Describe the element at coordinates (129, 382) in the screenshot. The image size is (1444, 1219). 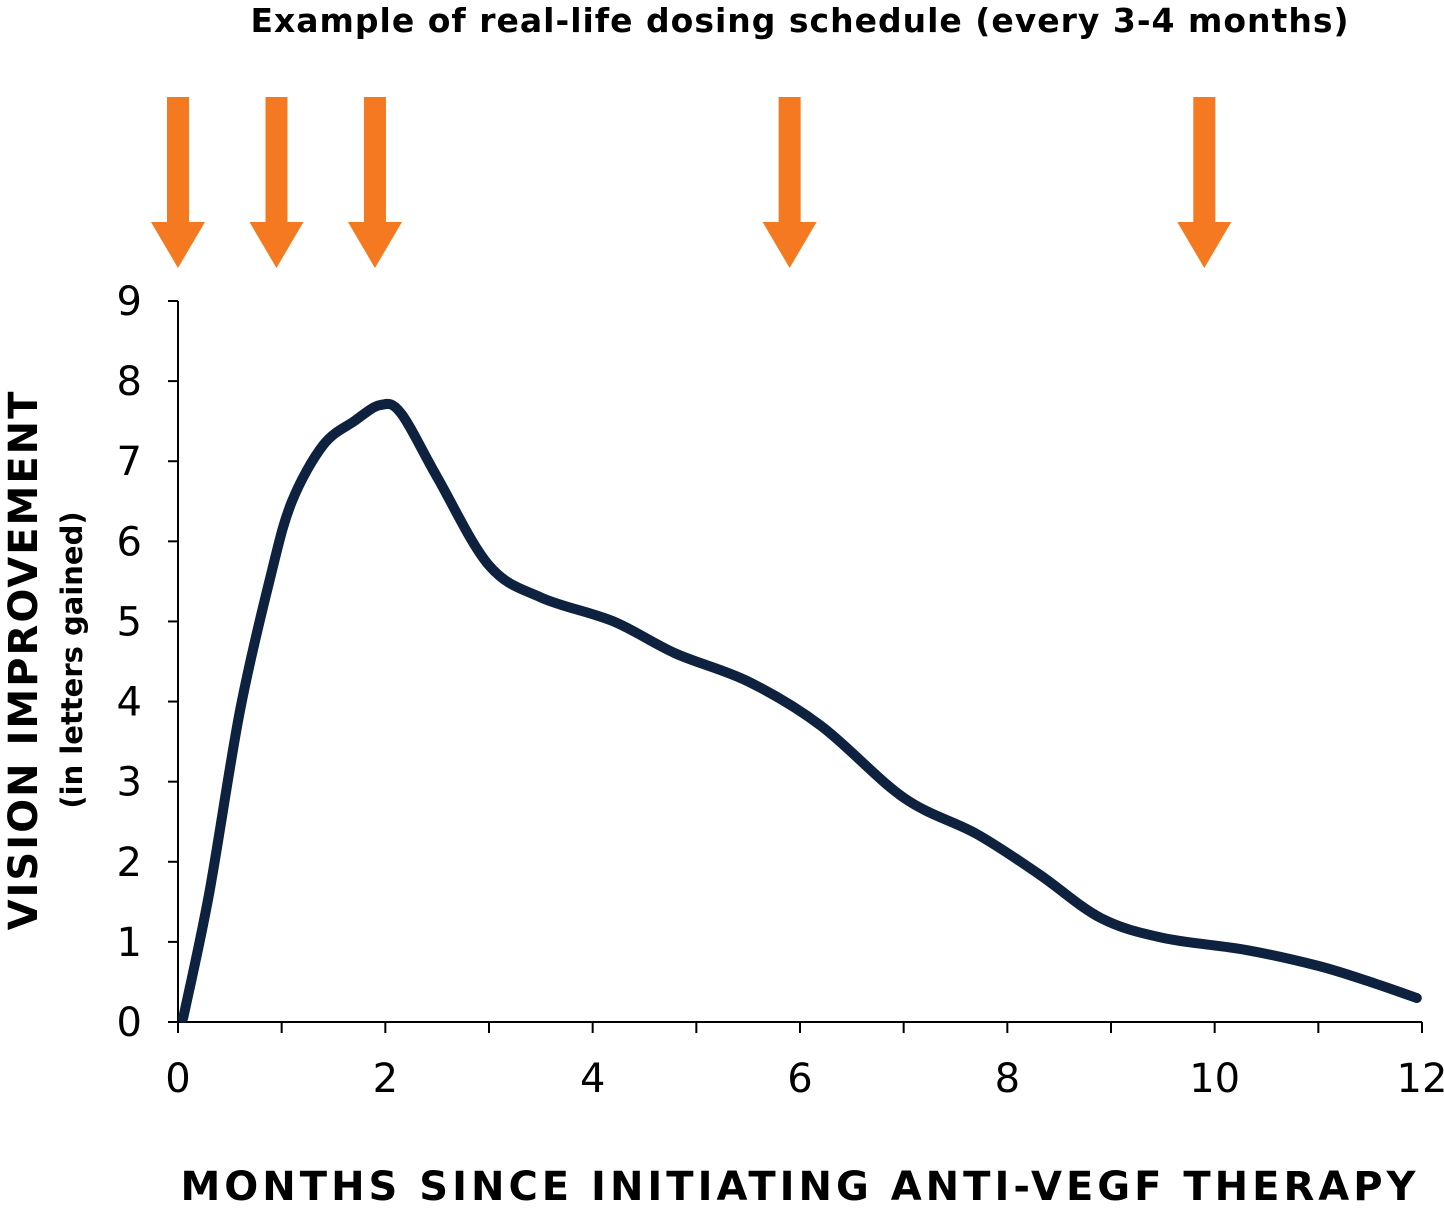
I see `y-tick-label: 8` at that location.